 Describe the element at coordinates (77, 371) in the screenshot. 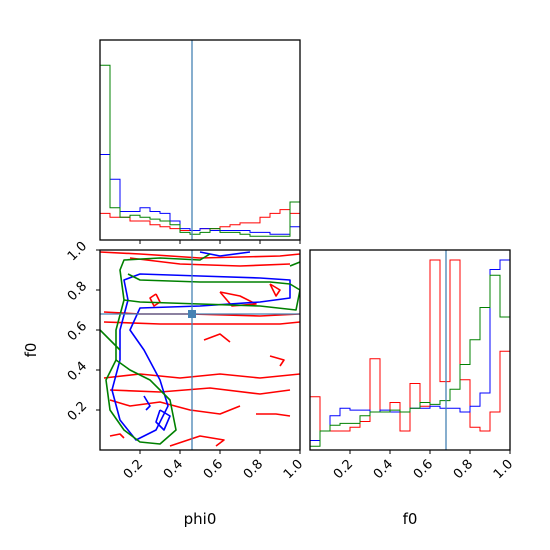

I see `joint-y-tick-label-1: 0.4` at that location.